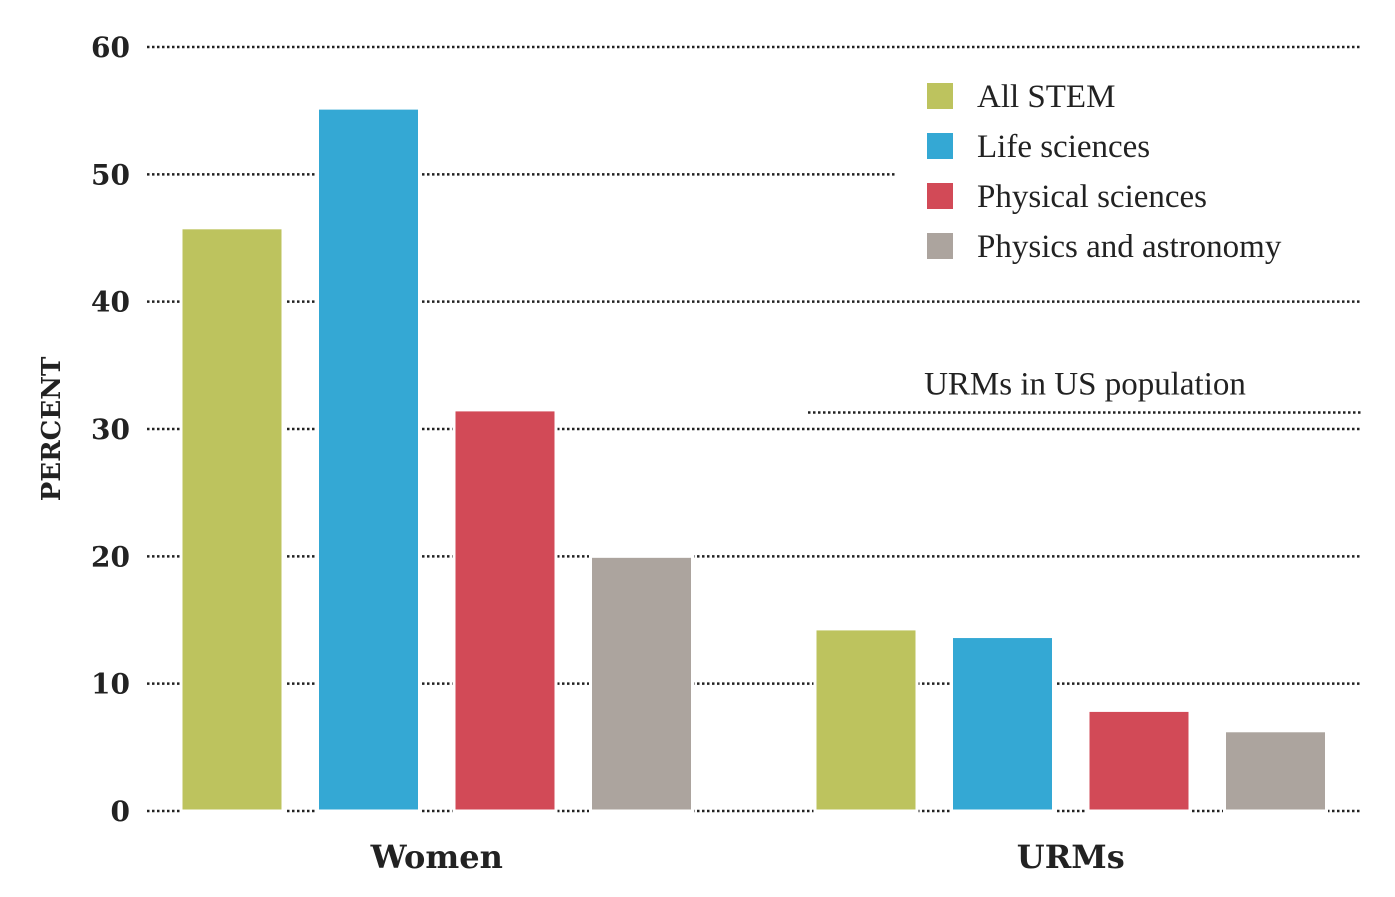 This screenshot has width=1395, height=897. What do you see at coordinates (1129, 247) in the screenshot?
I see `legend-label: Physics and astronomy` at bounding box center [1129, 247].